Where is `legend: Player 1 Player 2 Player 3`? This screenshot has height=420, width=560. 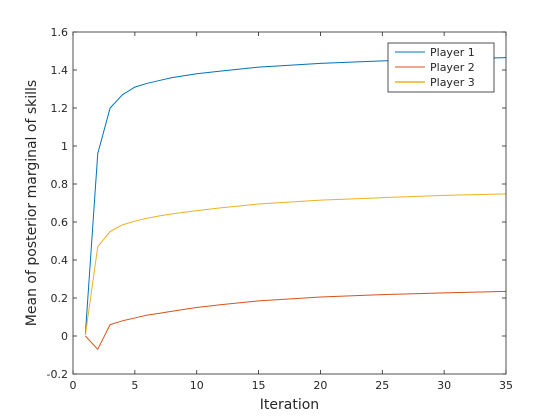
legend: Player 1 Player 2 Player 3 is located at coordinates (441, 67).